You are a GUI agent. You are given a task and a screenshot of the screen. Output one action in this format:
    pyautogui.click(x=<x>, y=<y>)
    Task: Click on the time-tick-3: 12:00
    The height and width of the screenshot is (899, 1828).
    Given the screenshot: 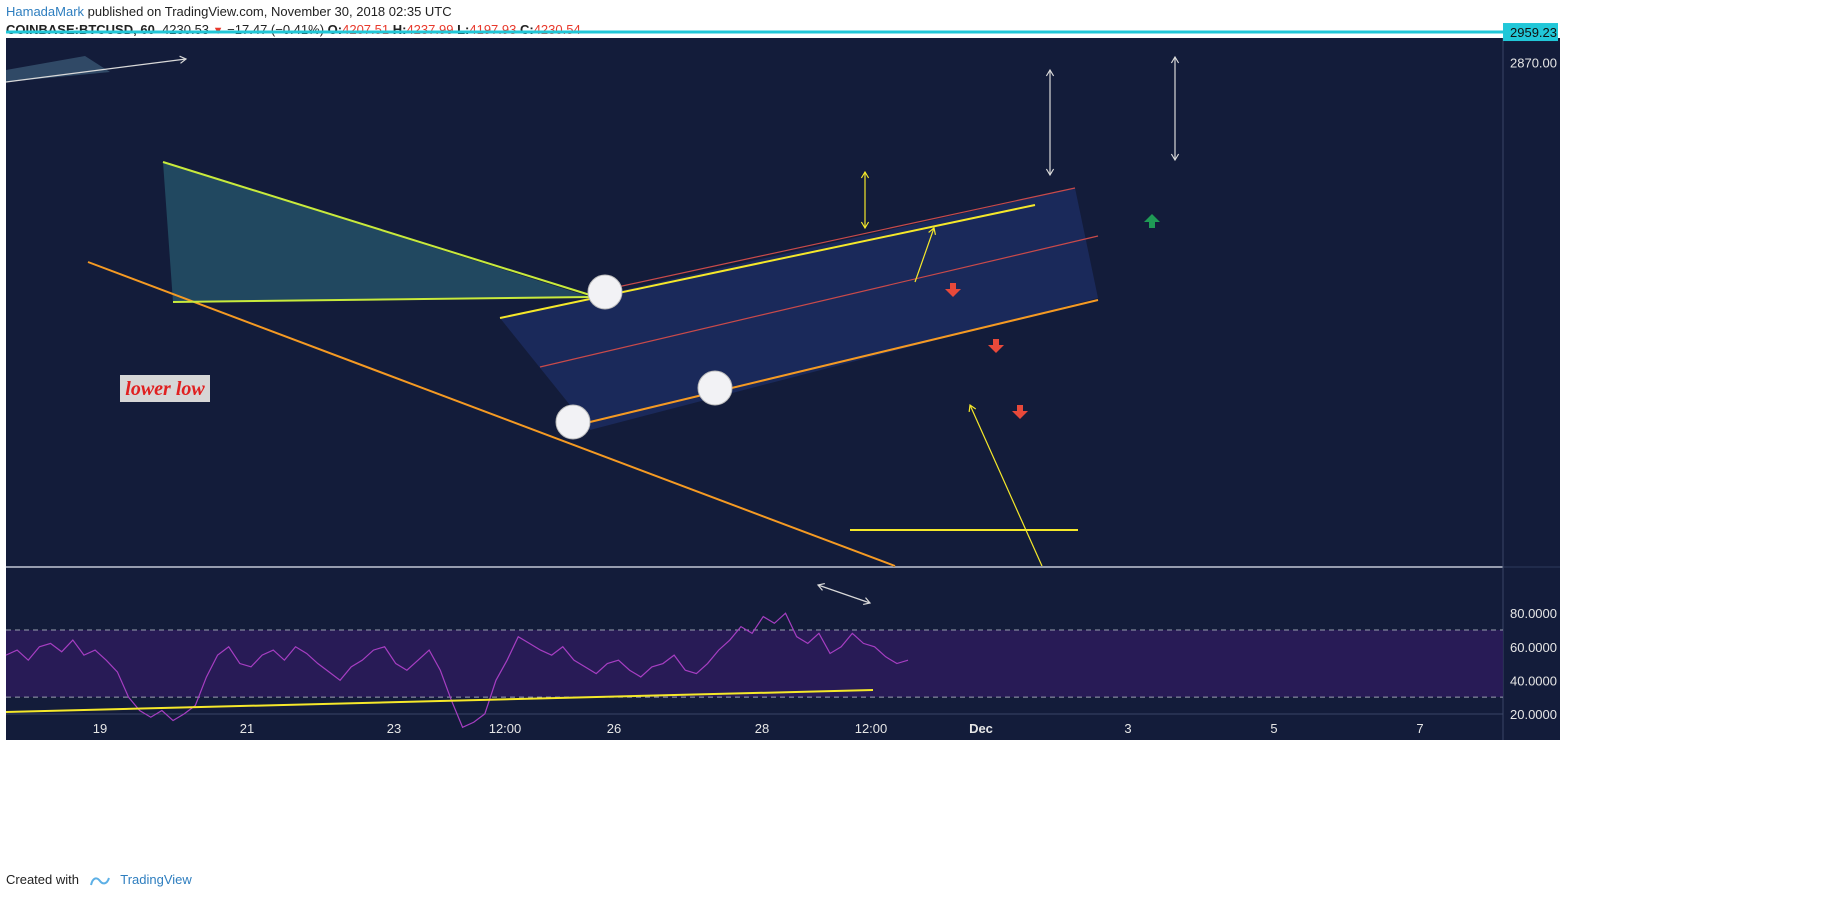 What is the action you would take?
    pyautogui.click(x=505, y=728)
    